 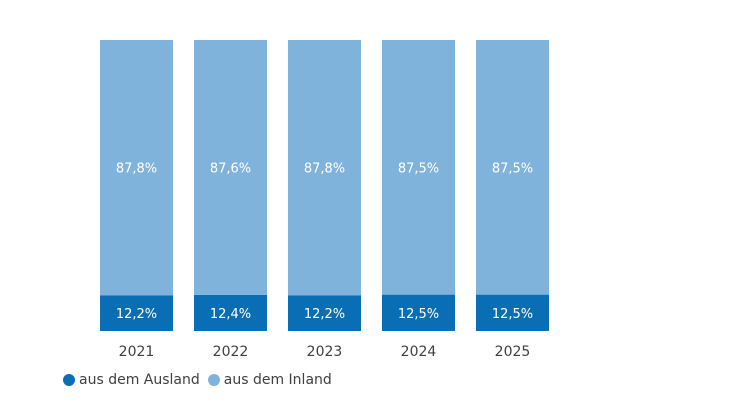 I want to click on bar-ausland-2021, so click(x=136, y=313).